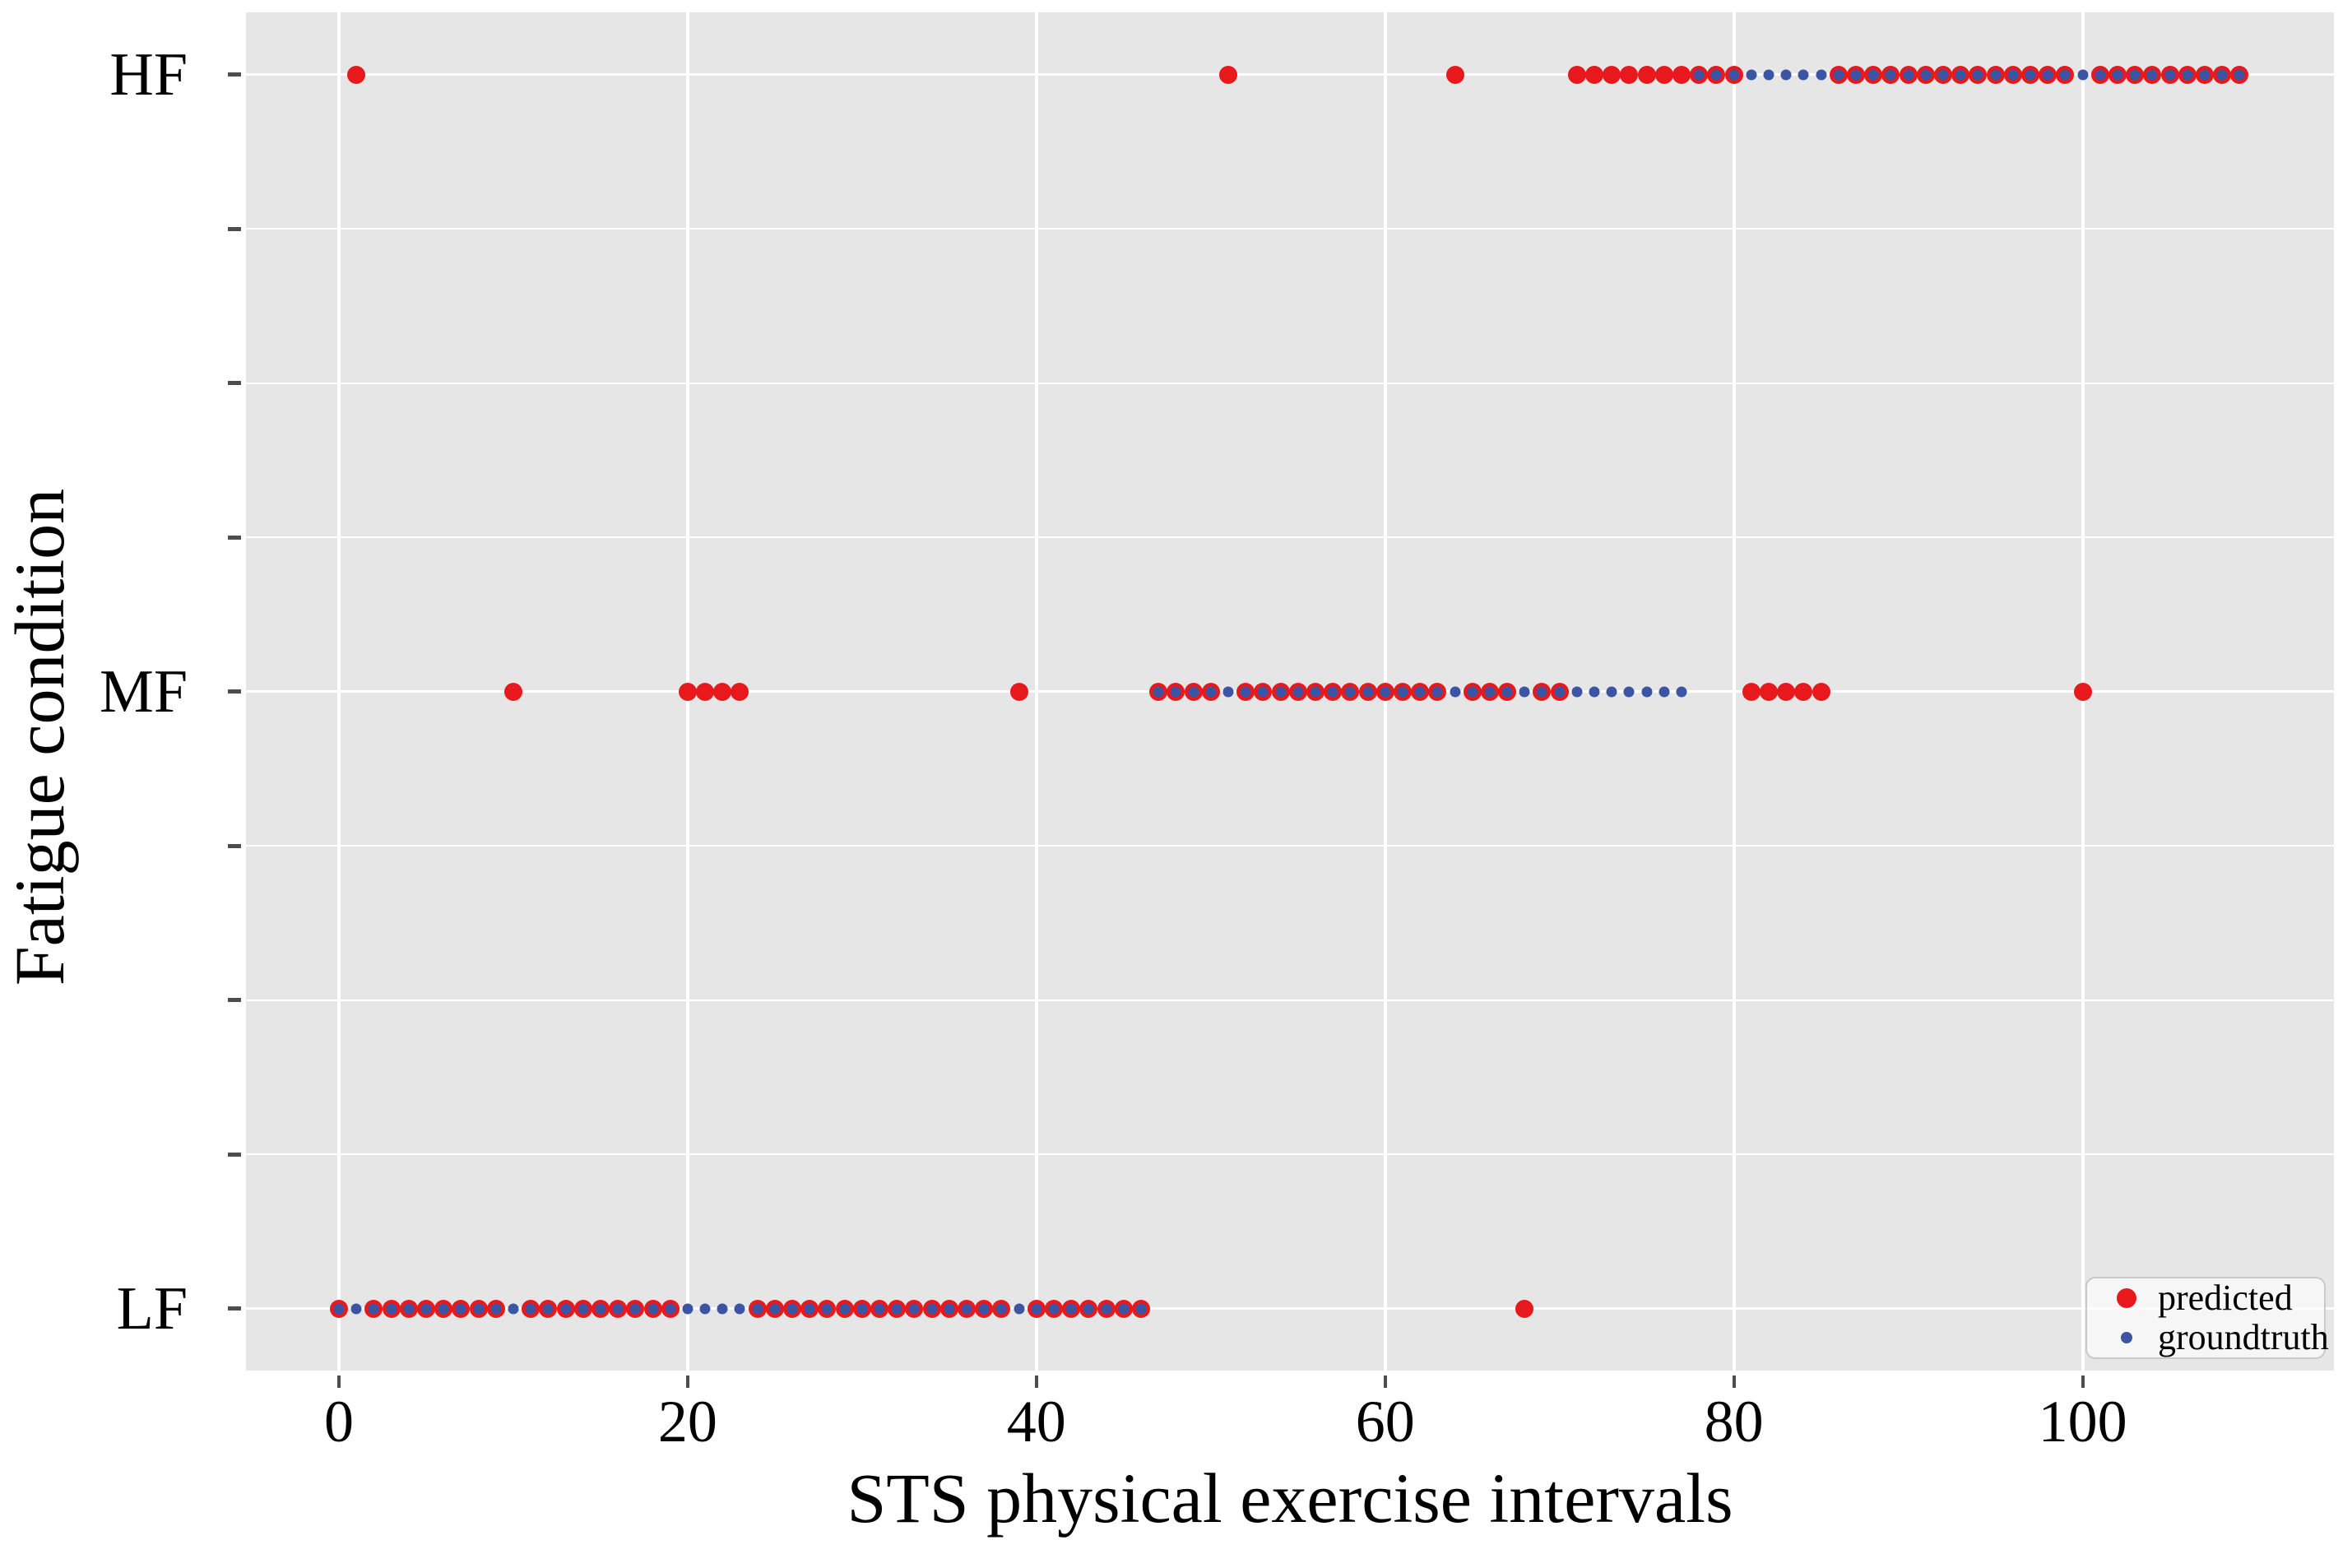  What do you see at coordinates (148, 74) in the screenshot?
I see `y-category-label-hf: HF` at bounding box center [148, 74].